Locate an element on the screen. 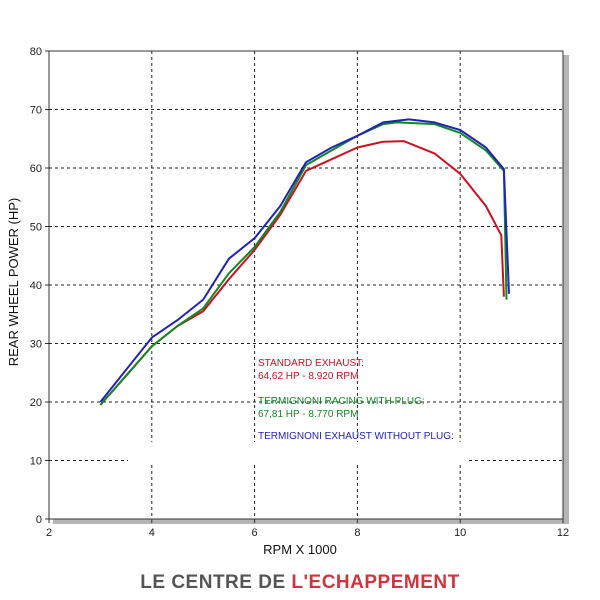 This screenshot has width=600, height=600. y-tick-label: 30 is located at coordinates (36, 345).